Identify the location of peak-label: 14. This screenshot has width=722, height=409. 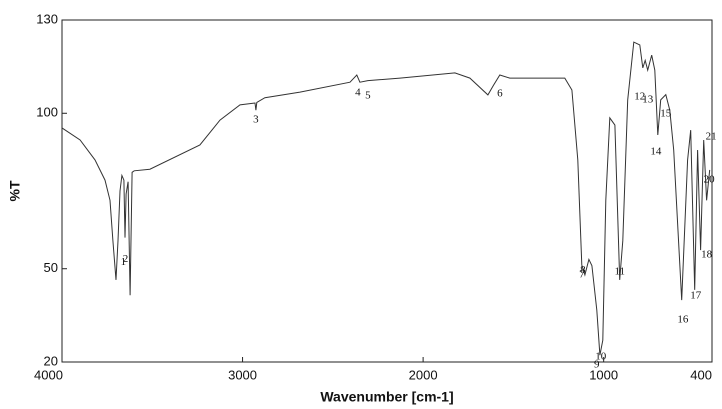
(656, 152).